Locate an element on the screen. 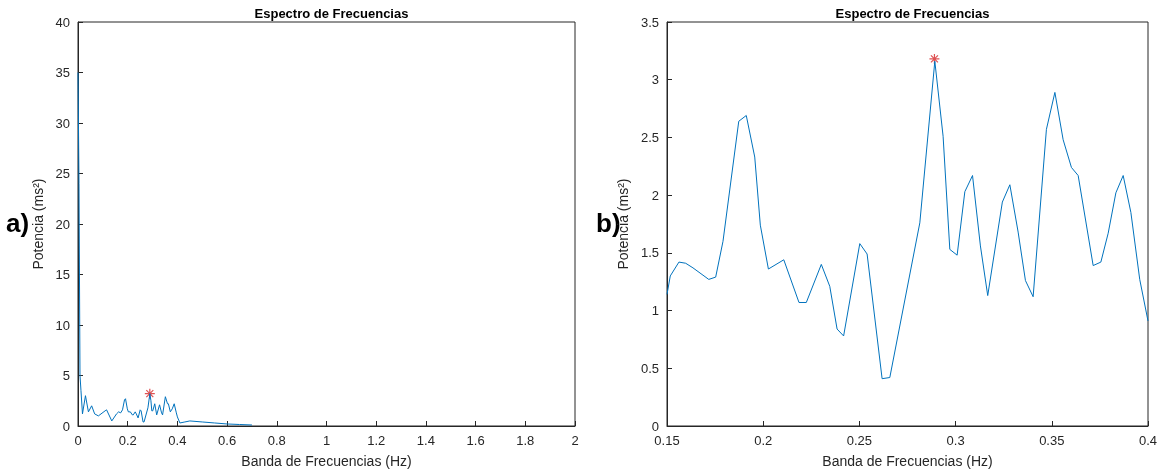 The height and width of the screenshot is (474, 1167). x-tick-label: 0.8 is located at coordinates (276, 440).